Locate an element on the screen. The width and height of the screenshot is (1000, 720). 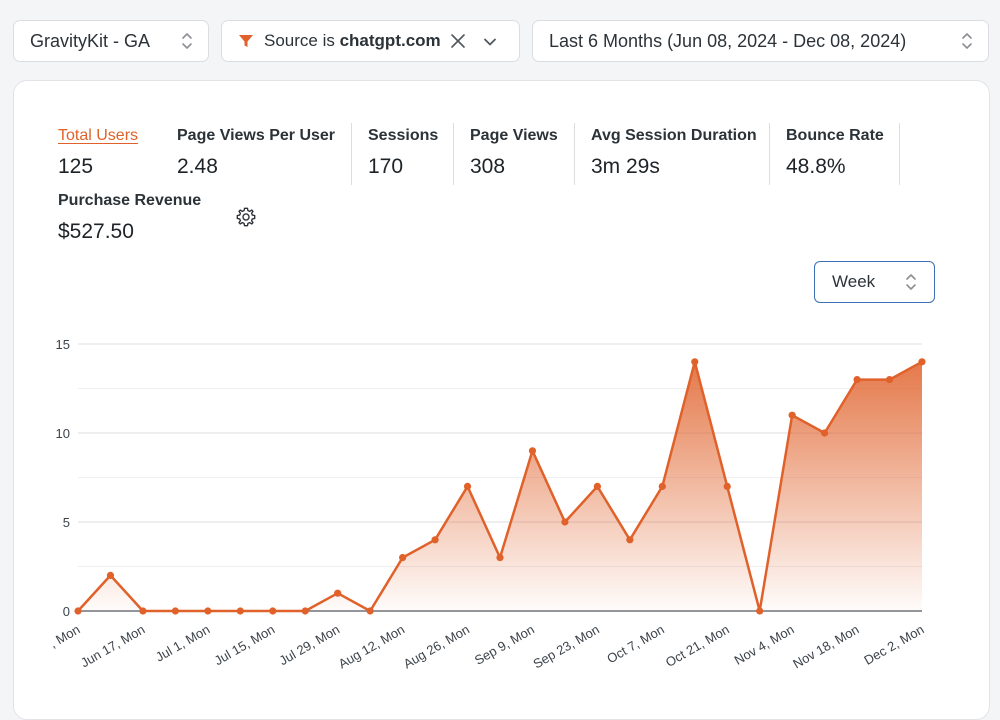
x-tick-label: Nov 18, Mon is located at coordinates (825, 647).